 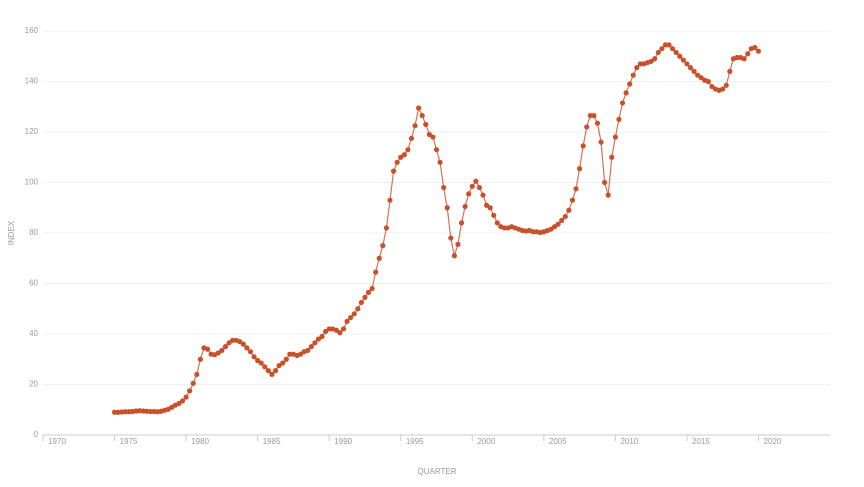 What do you see at coordinates (11, 232) in the screenshot?
I see `y-axis-label: INDEX` at bounding box center [11, 232].